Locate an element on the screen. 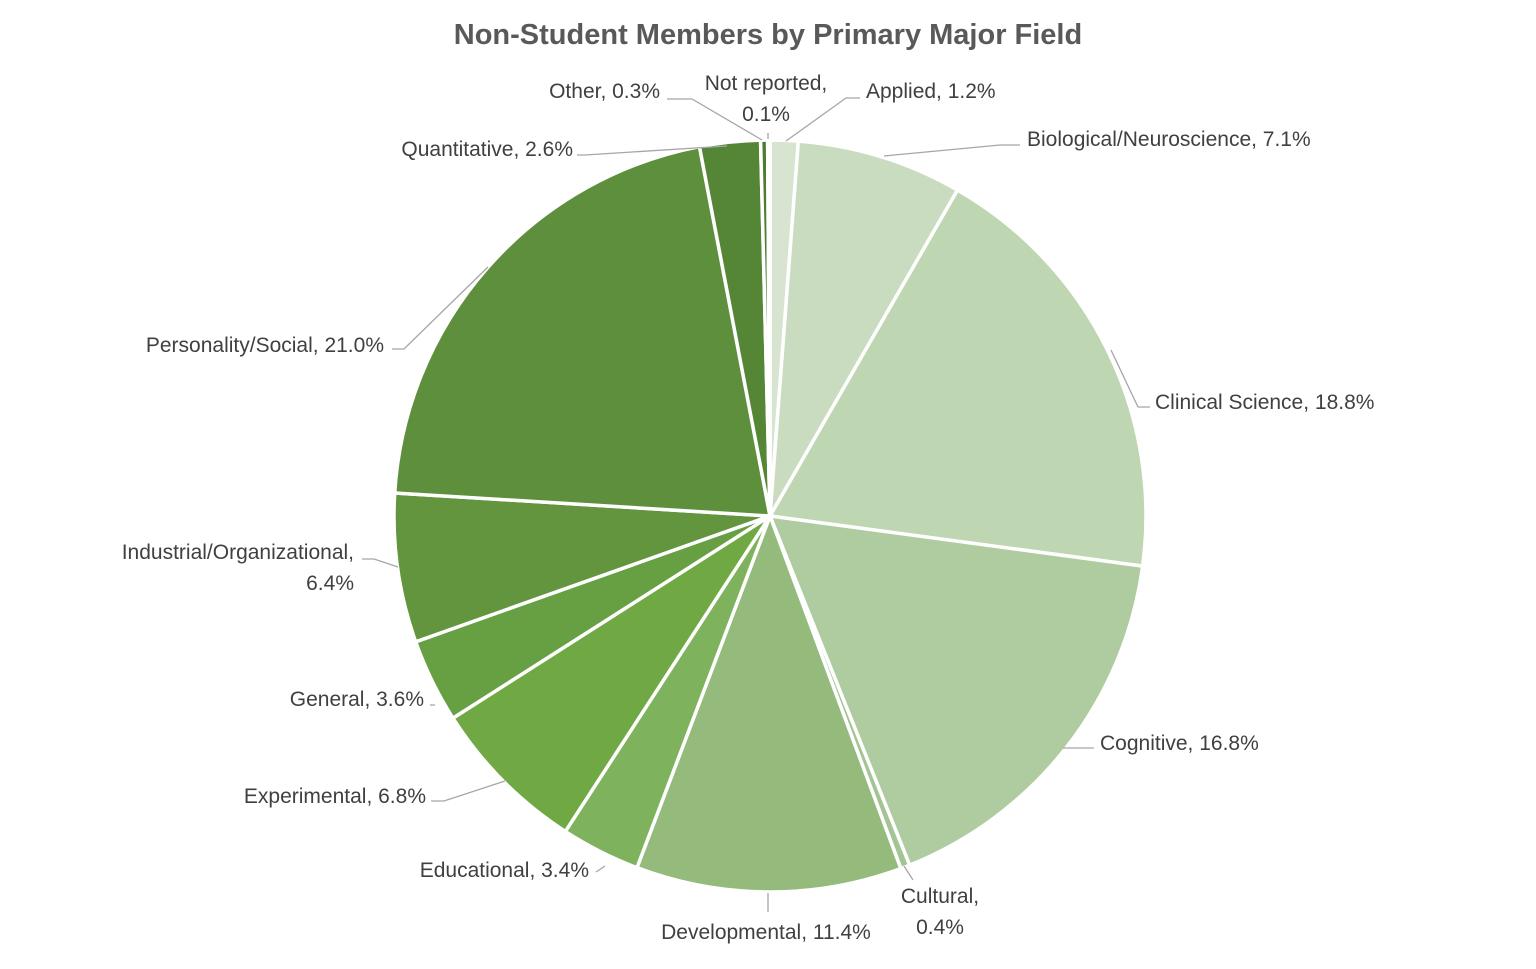 This screenshot has width=1536, height=969. data-label-personality-social: Personality/Social, 21.0% is located at coordinates (265, 345).